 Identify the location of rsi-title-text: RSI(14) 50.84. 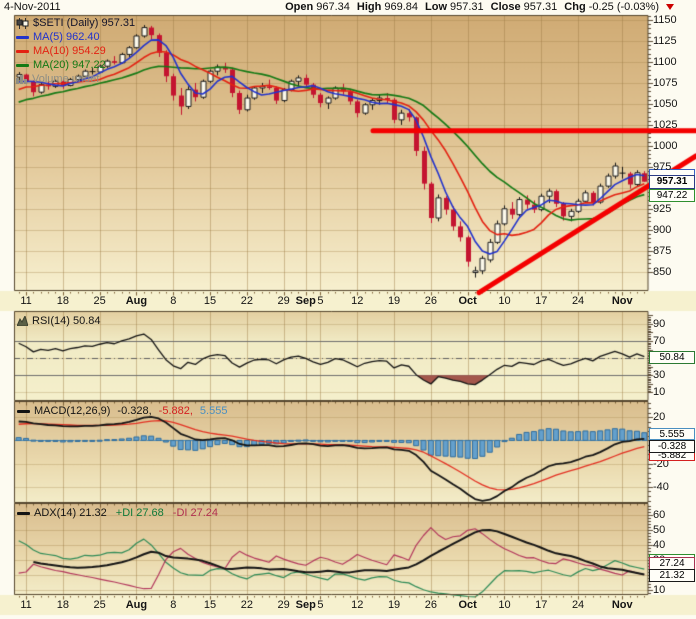
(66, 321).